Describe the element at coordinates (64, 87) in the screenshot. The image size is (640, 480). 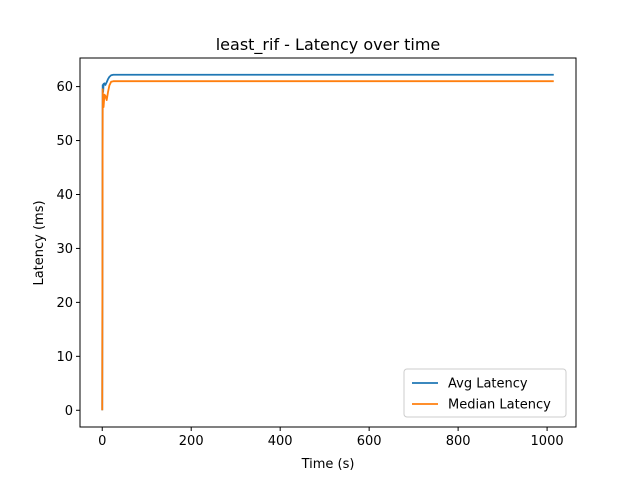
I see `y-tick-label: 60` at that location.